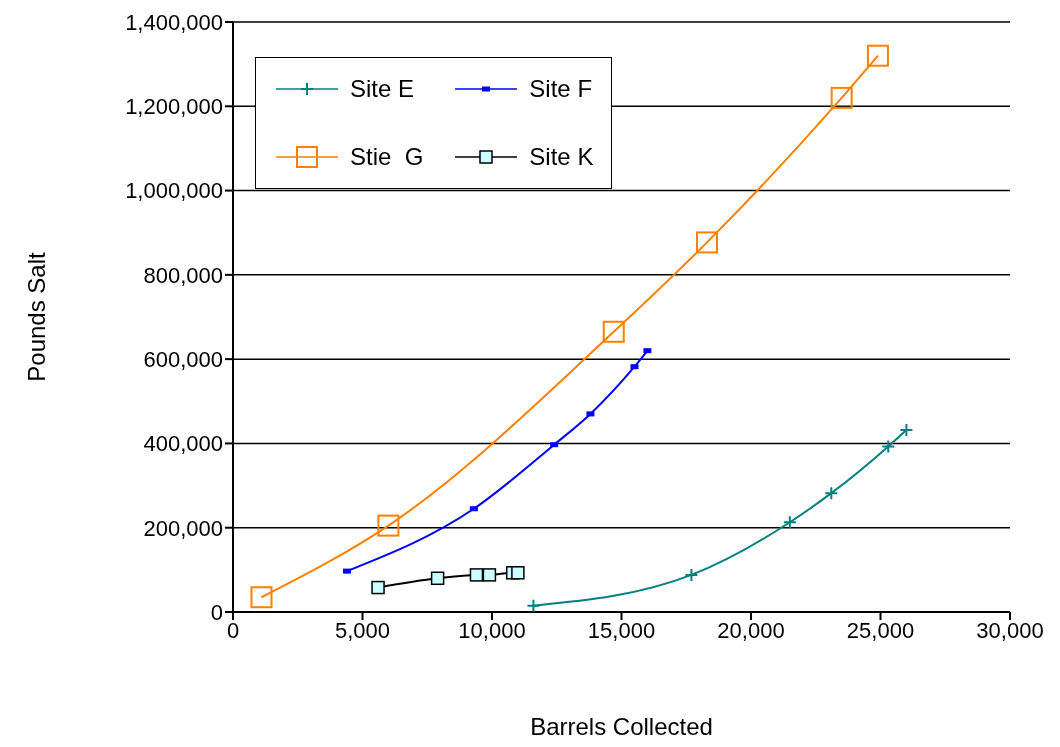 The width and height of the screenshot is (1060, 747). Describe the element at coordinates (387, 157) in the screenshot. I see `legend-label: Stie G` at that location.